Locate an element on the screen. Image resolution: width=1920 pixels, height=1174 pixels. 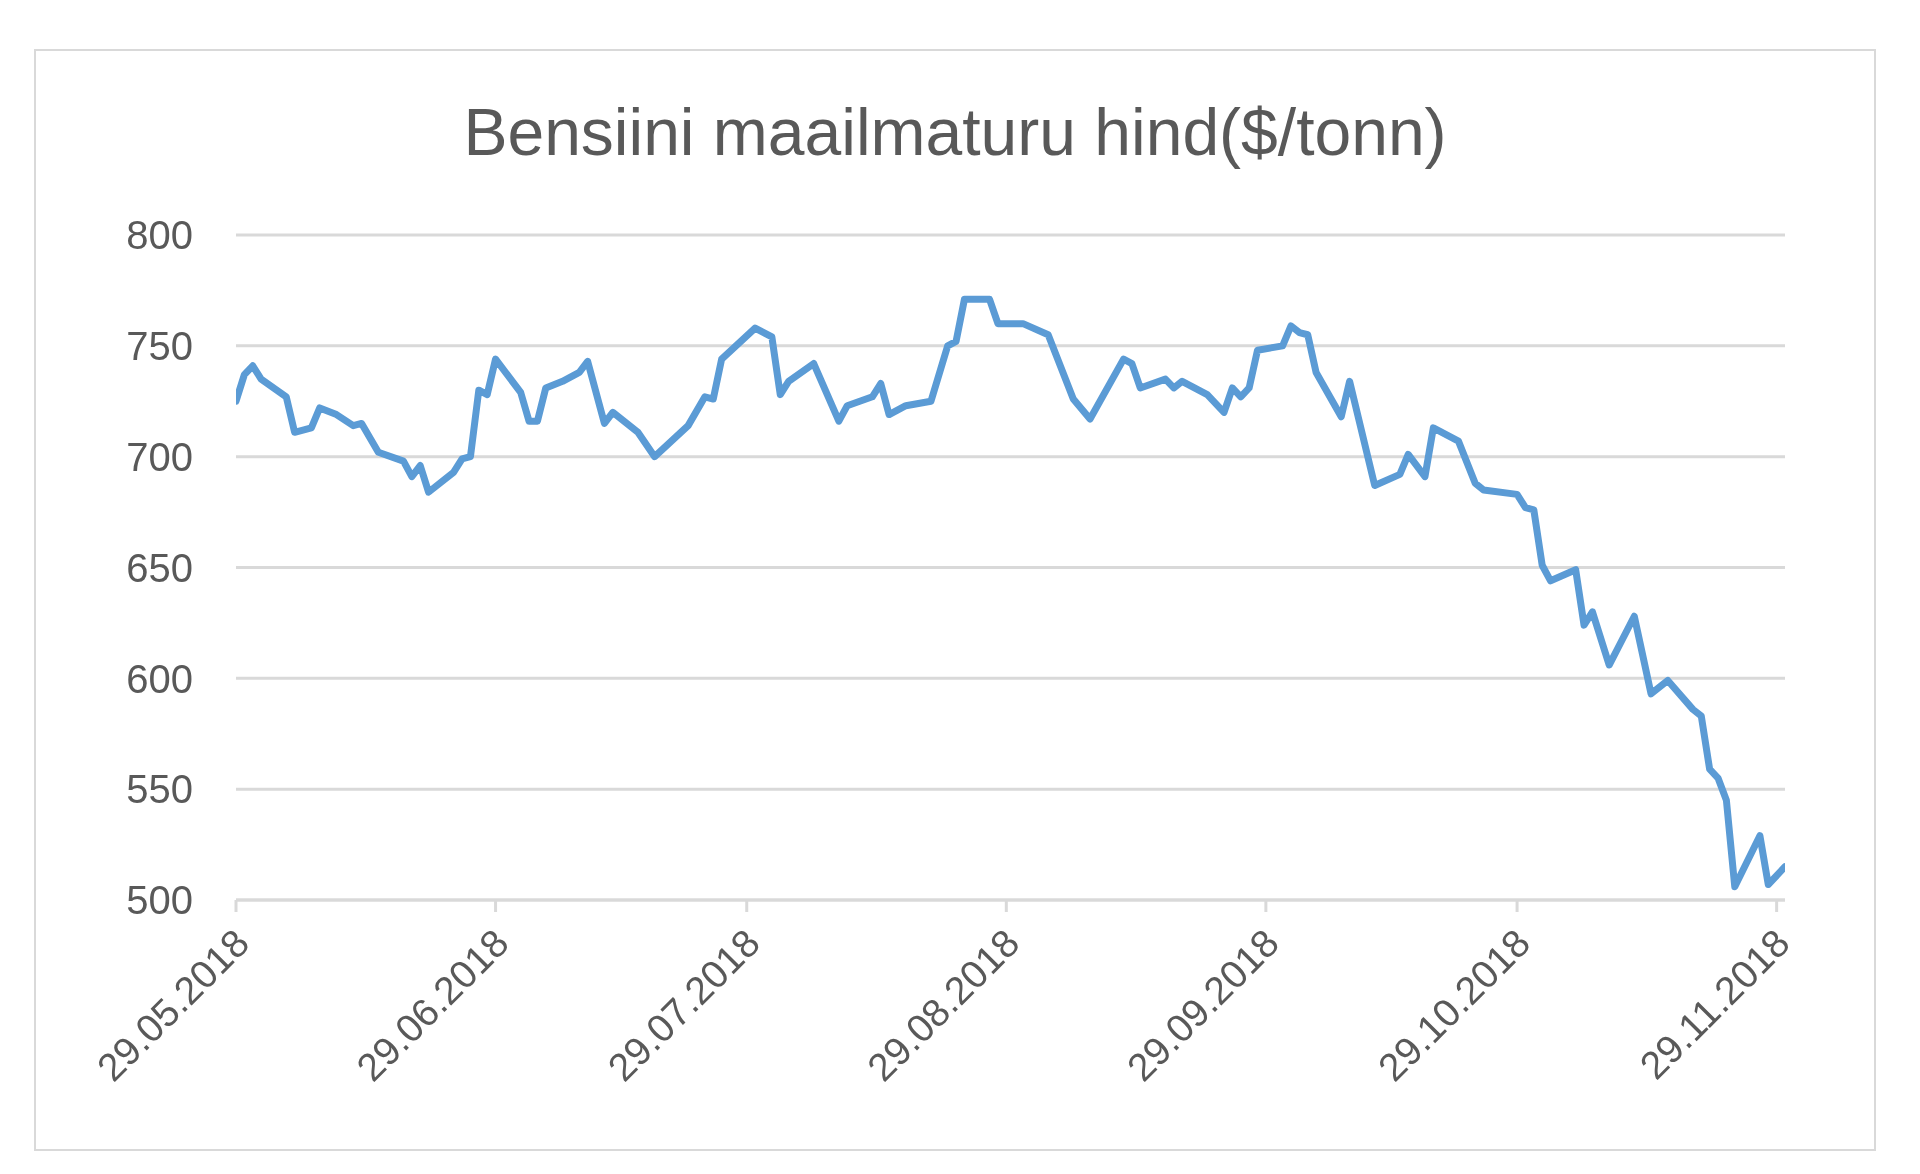
y-tick-label: 700 is located at coordinates (159, 456).